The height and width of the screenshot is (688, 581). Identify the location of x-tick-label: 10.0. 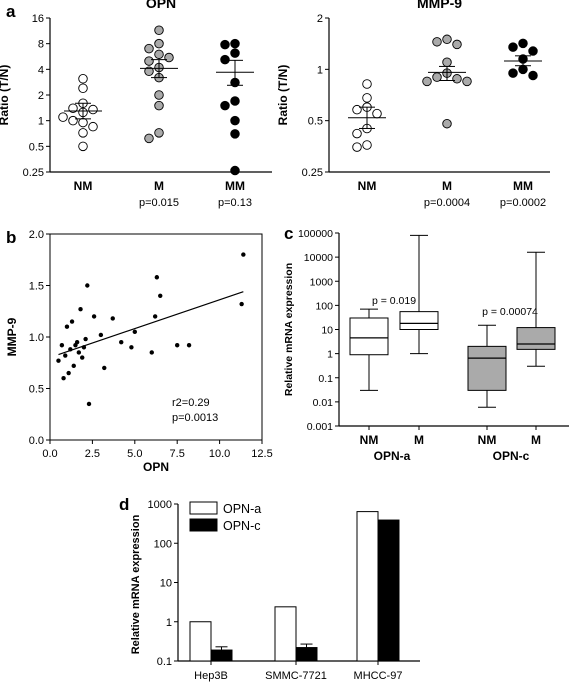
(219, 454).